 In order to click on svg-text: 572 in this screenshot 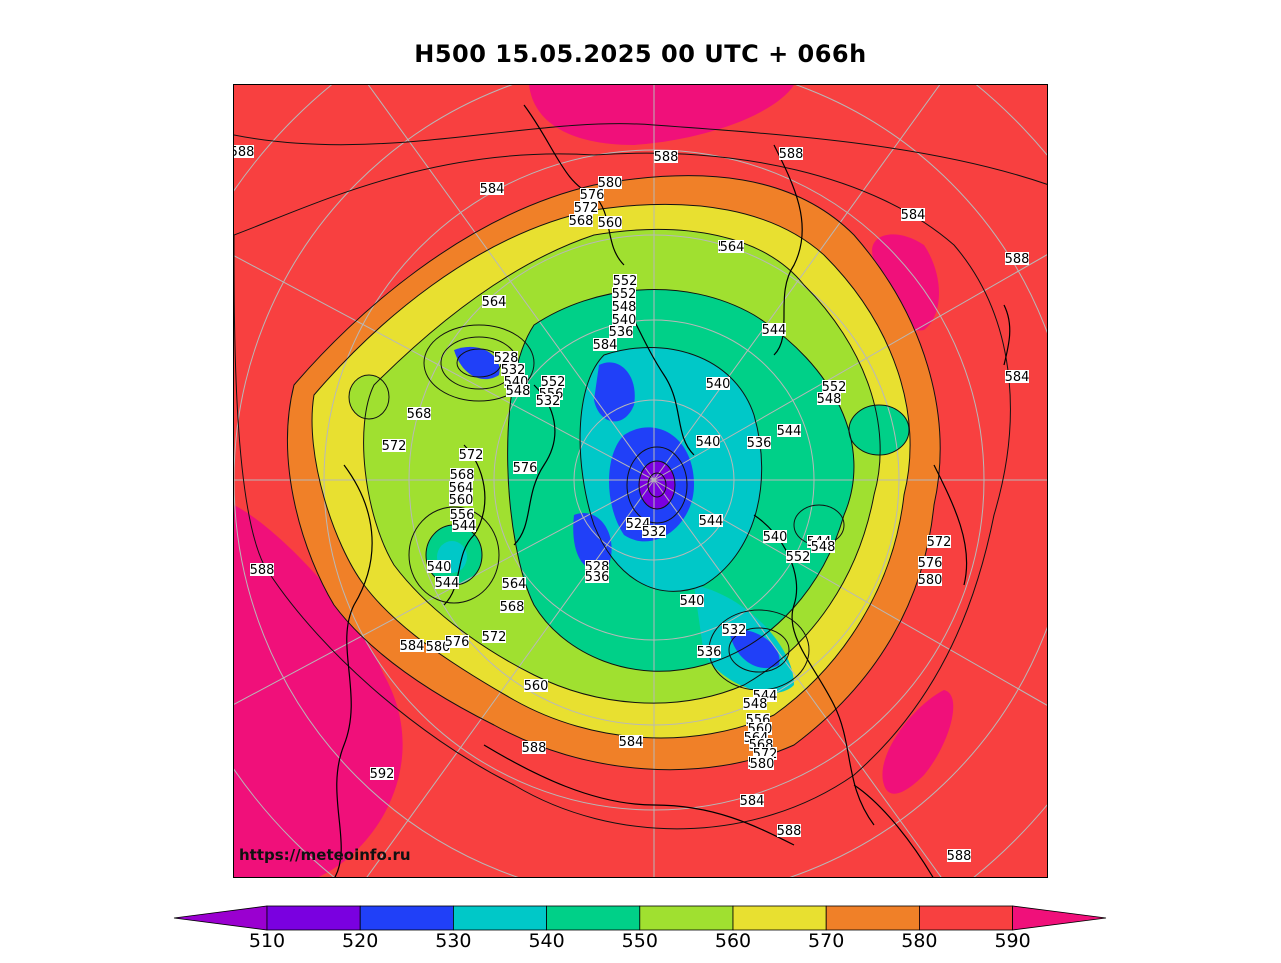, I will do `click(471, 455)`.